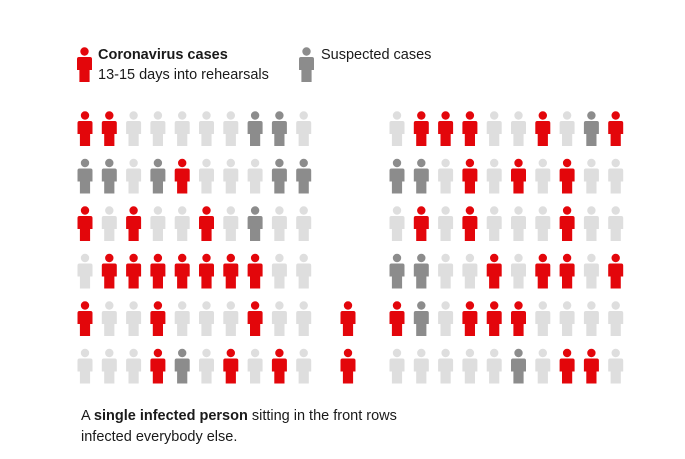 Image resolution: width=685 pixels, height=459 pixels. I want to click on front-seating-column, so click(348, 342).